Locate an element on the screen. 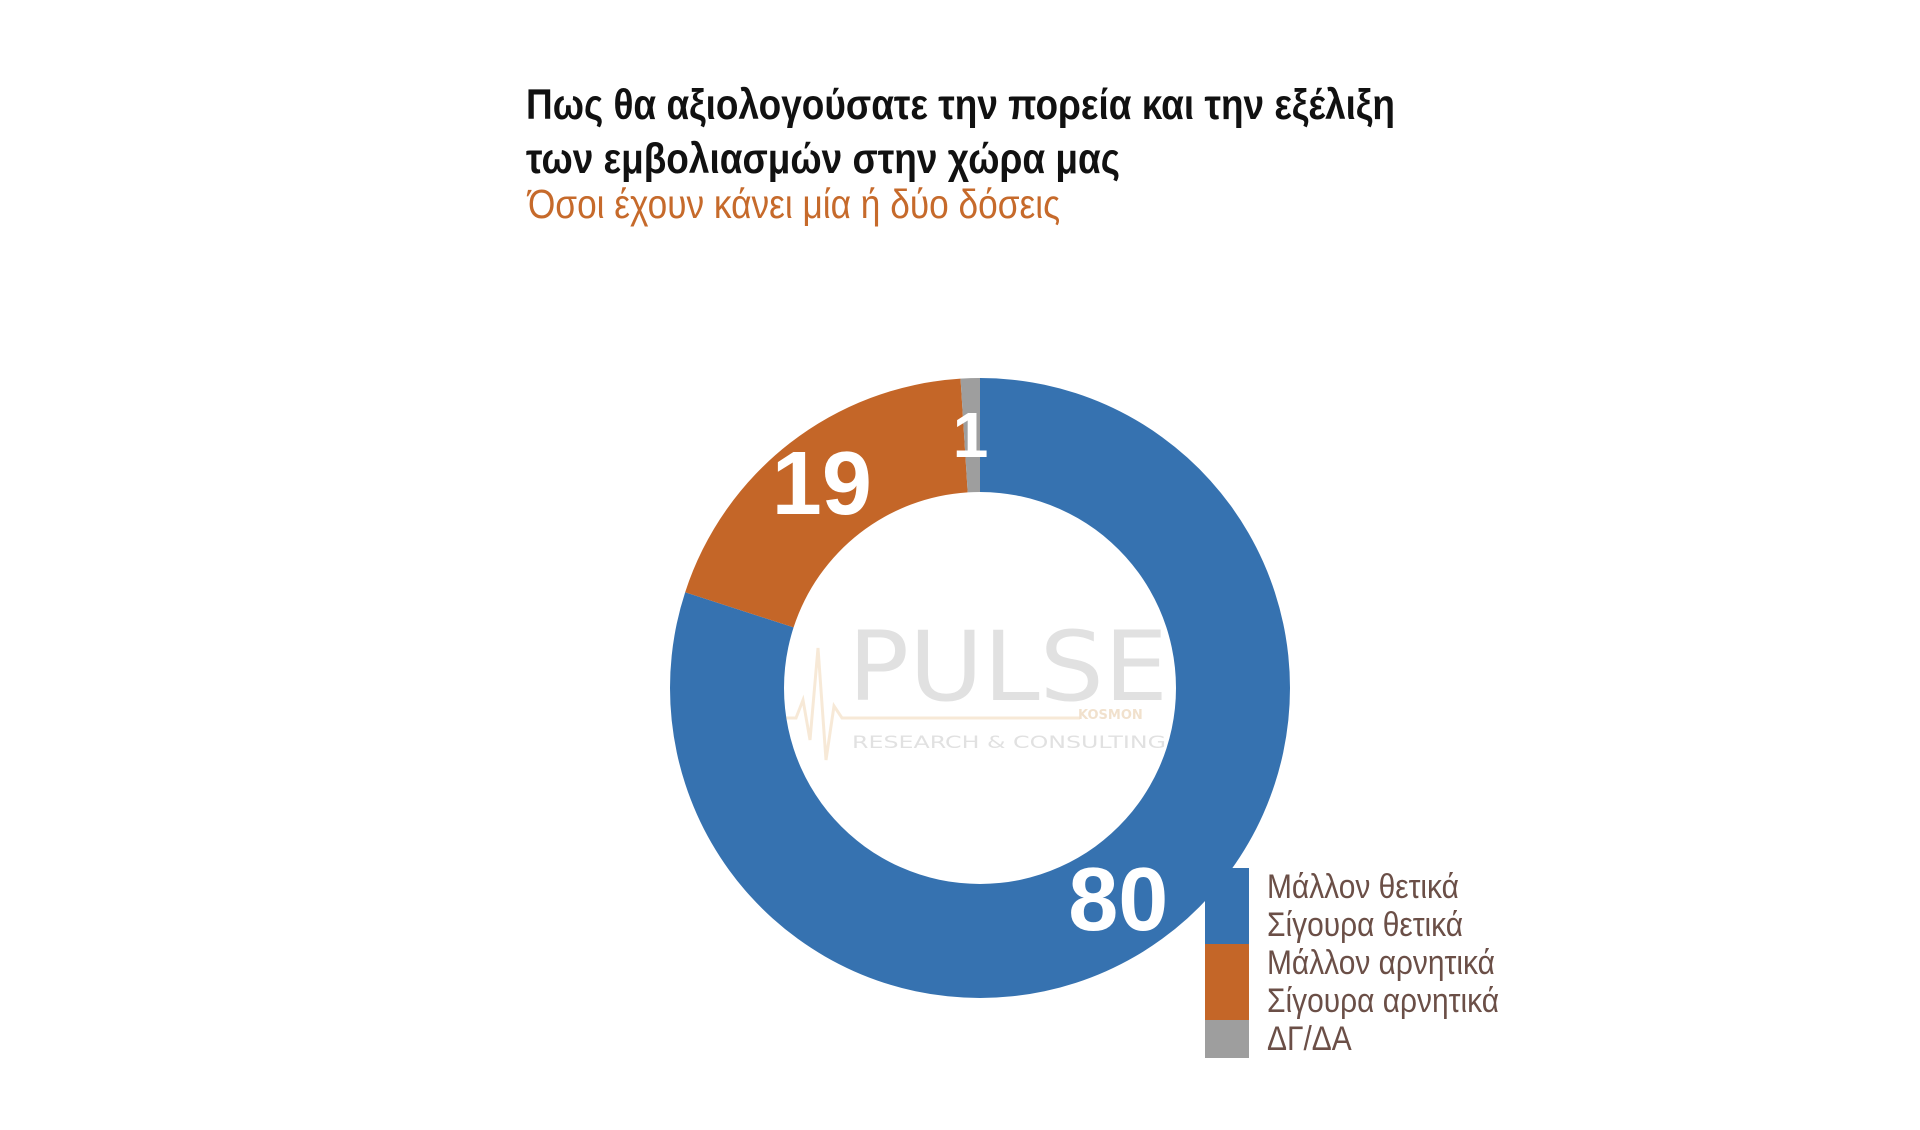 The height and width of the screenshot is (1130, 1920). legend-label: Μάλλον θετικά is located at coordinates (1363, 887).